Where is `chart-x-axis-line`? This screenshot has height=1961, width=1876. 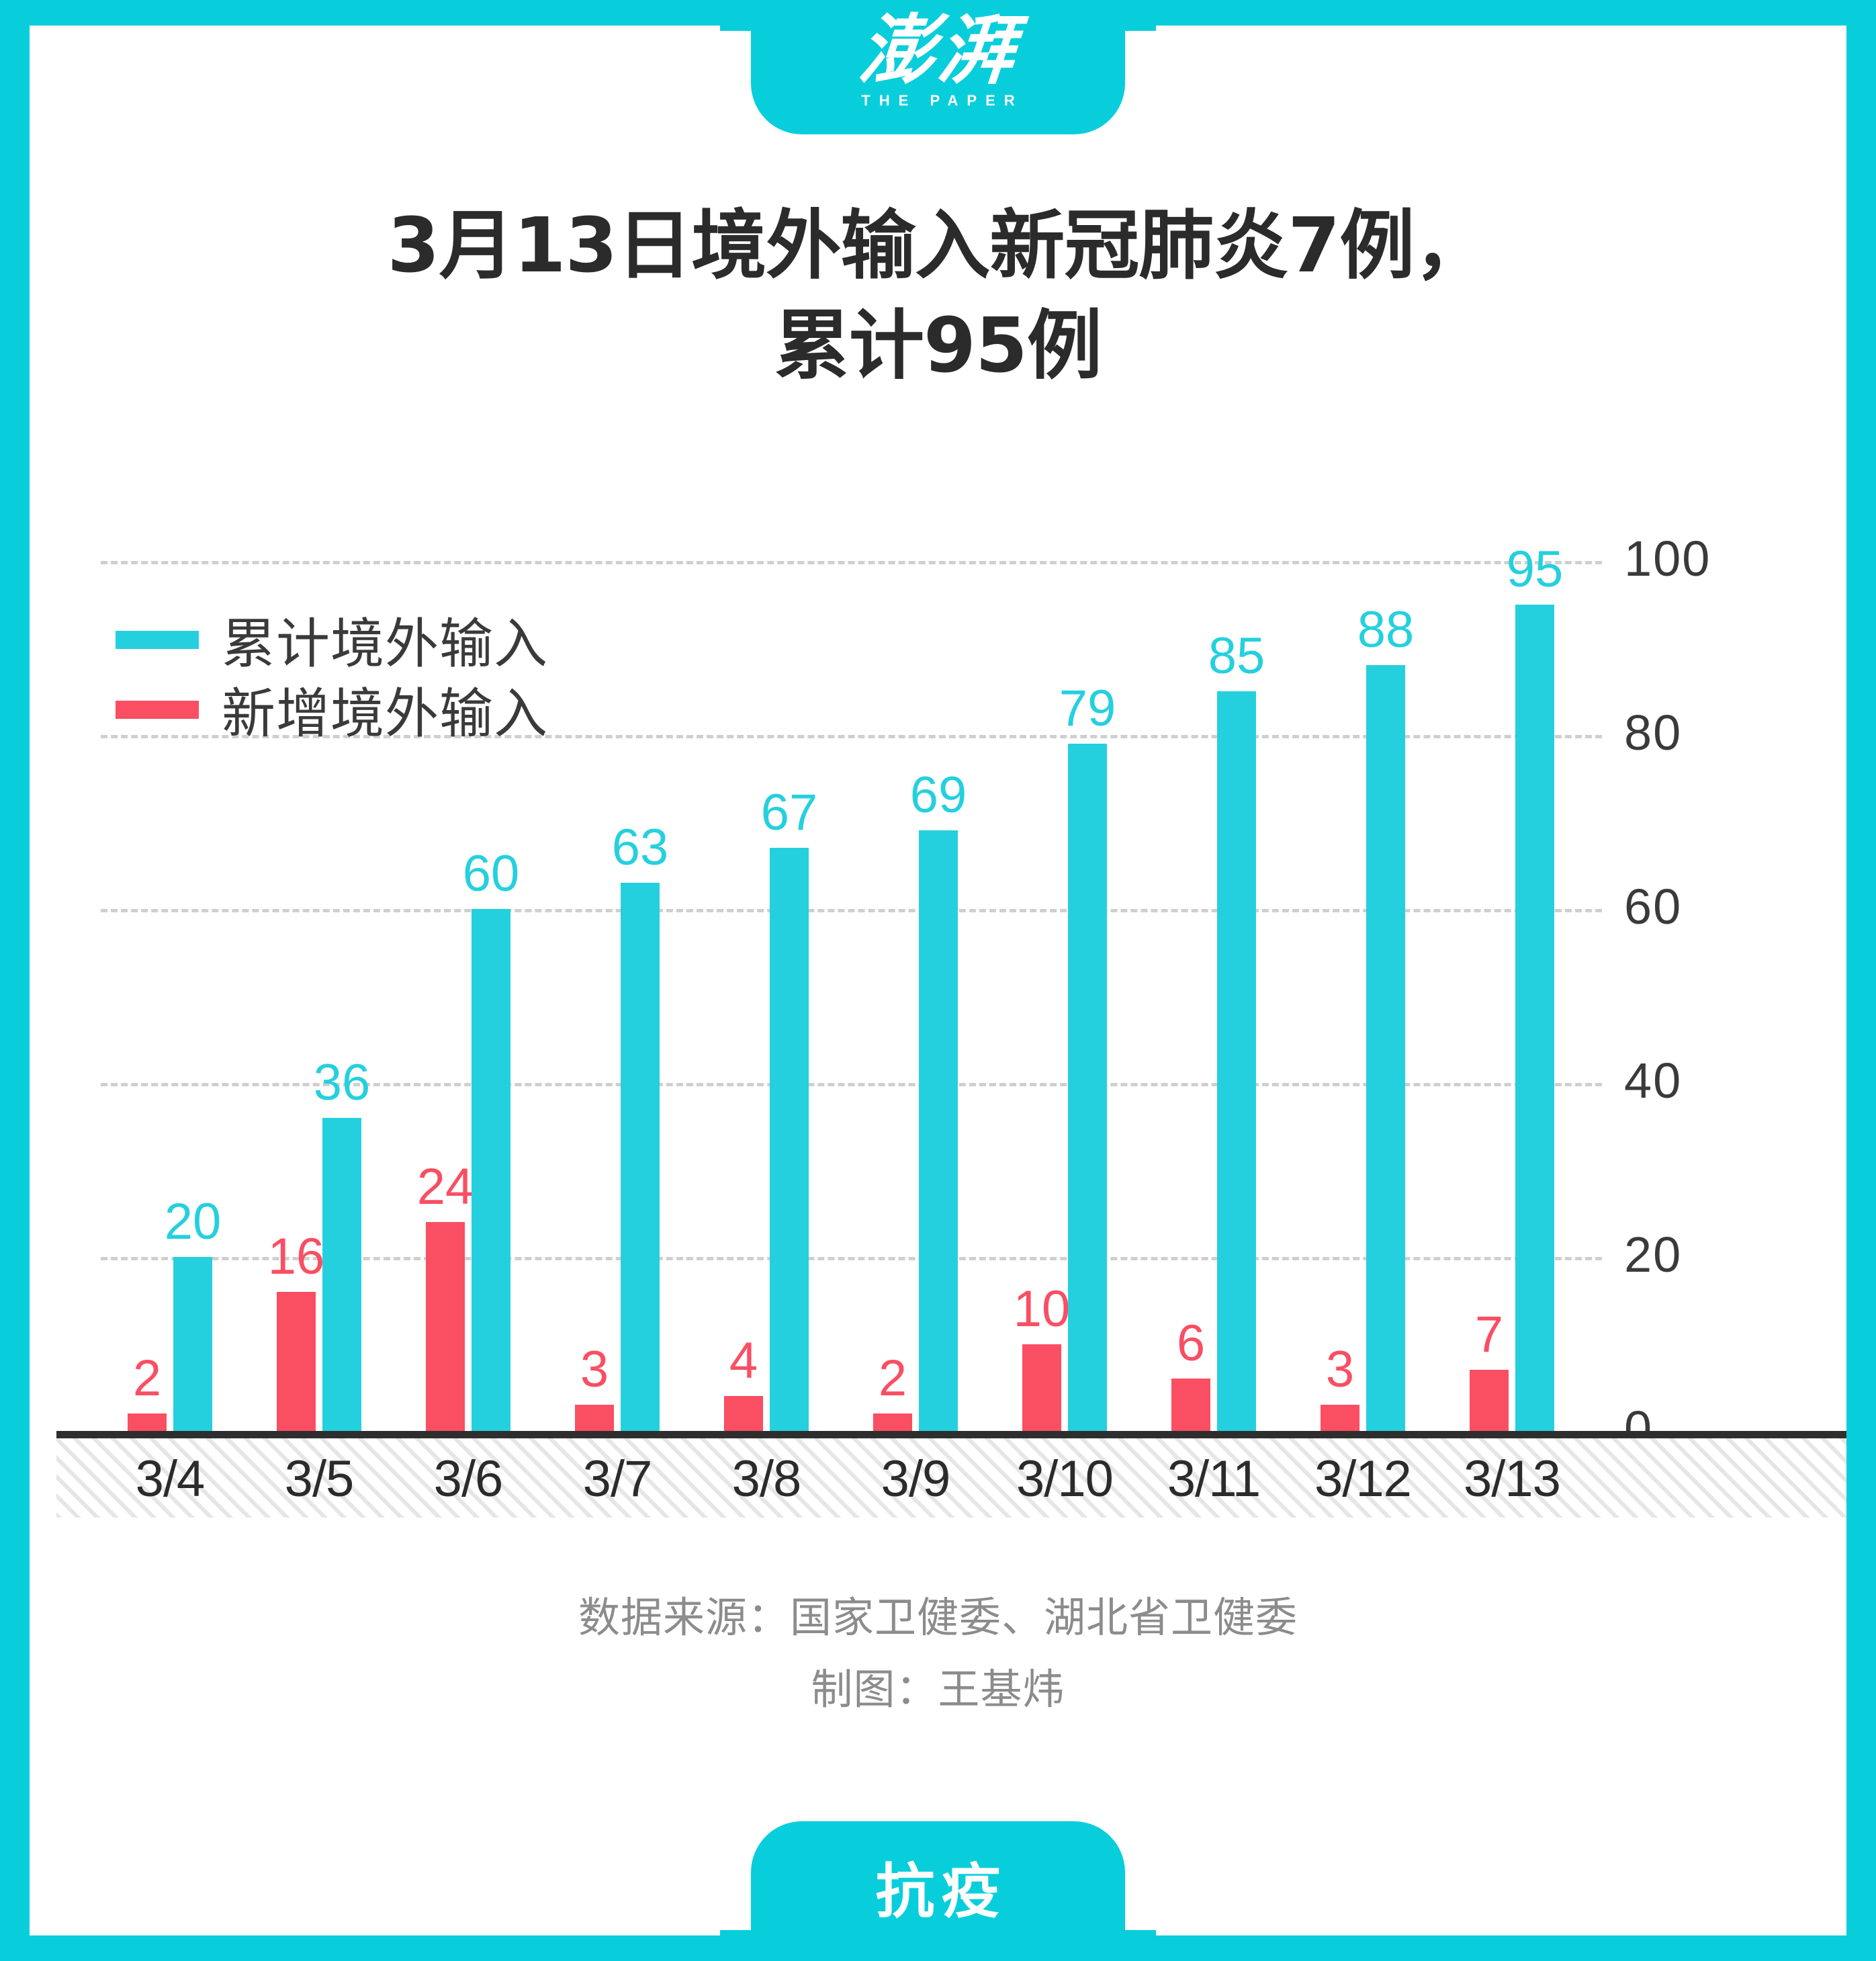
chart-x-axis-line is located at coordinates (951, 1434).